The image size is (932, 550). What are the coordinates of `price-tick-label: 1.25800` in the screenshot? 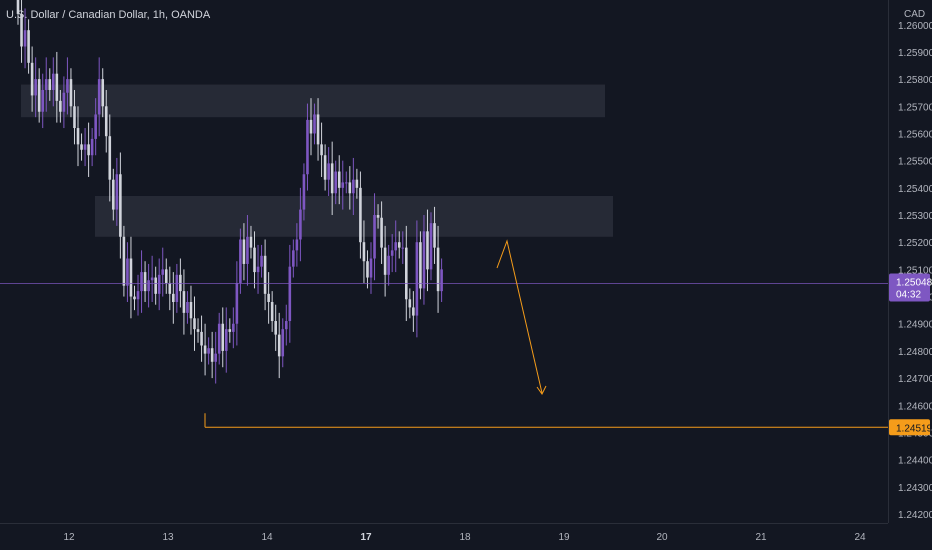 It's located at (915, 80).